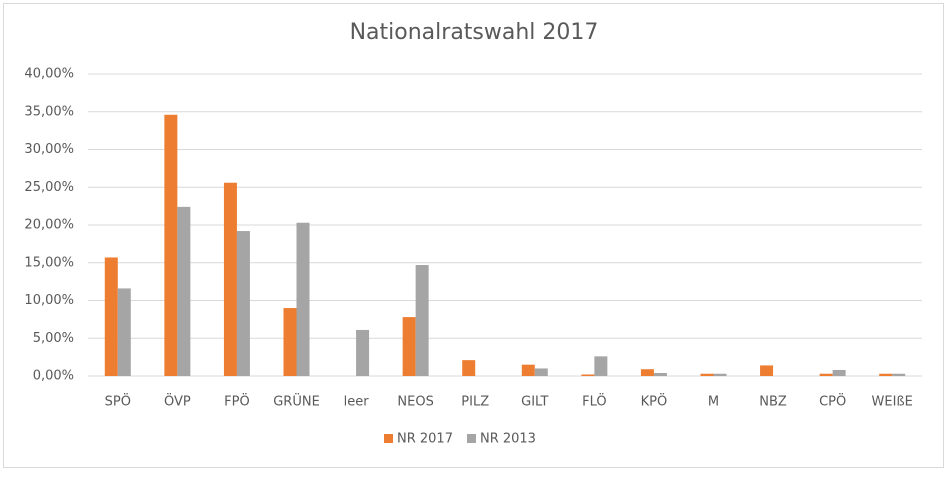 The width and height of the screenshot is (952, 480). I want to click on x-tick-label: FLÖ, so click(594, 401).